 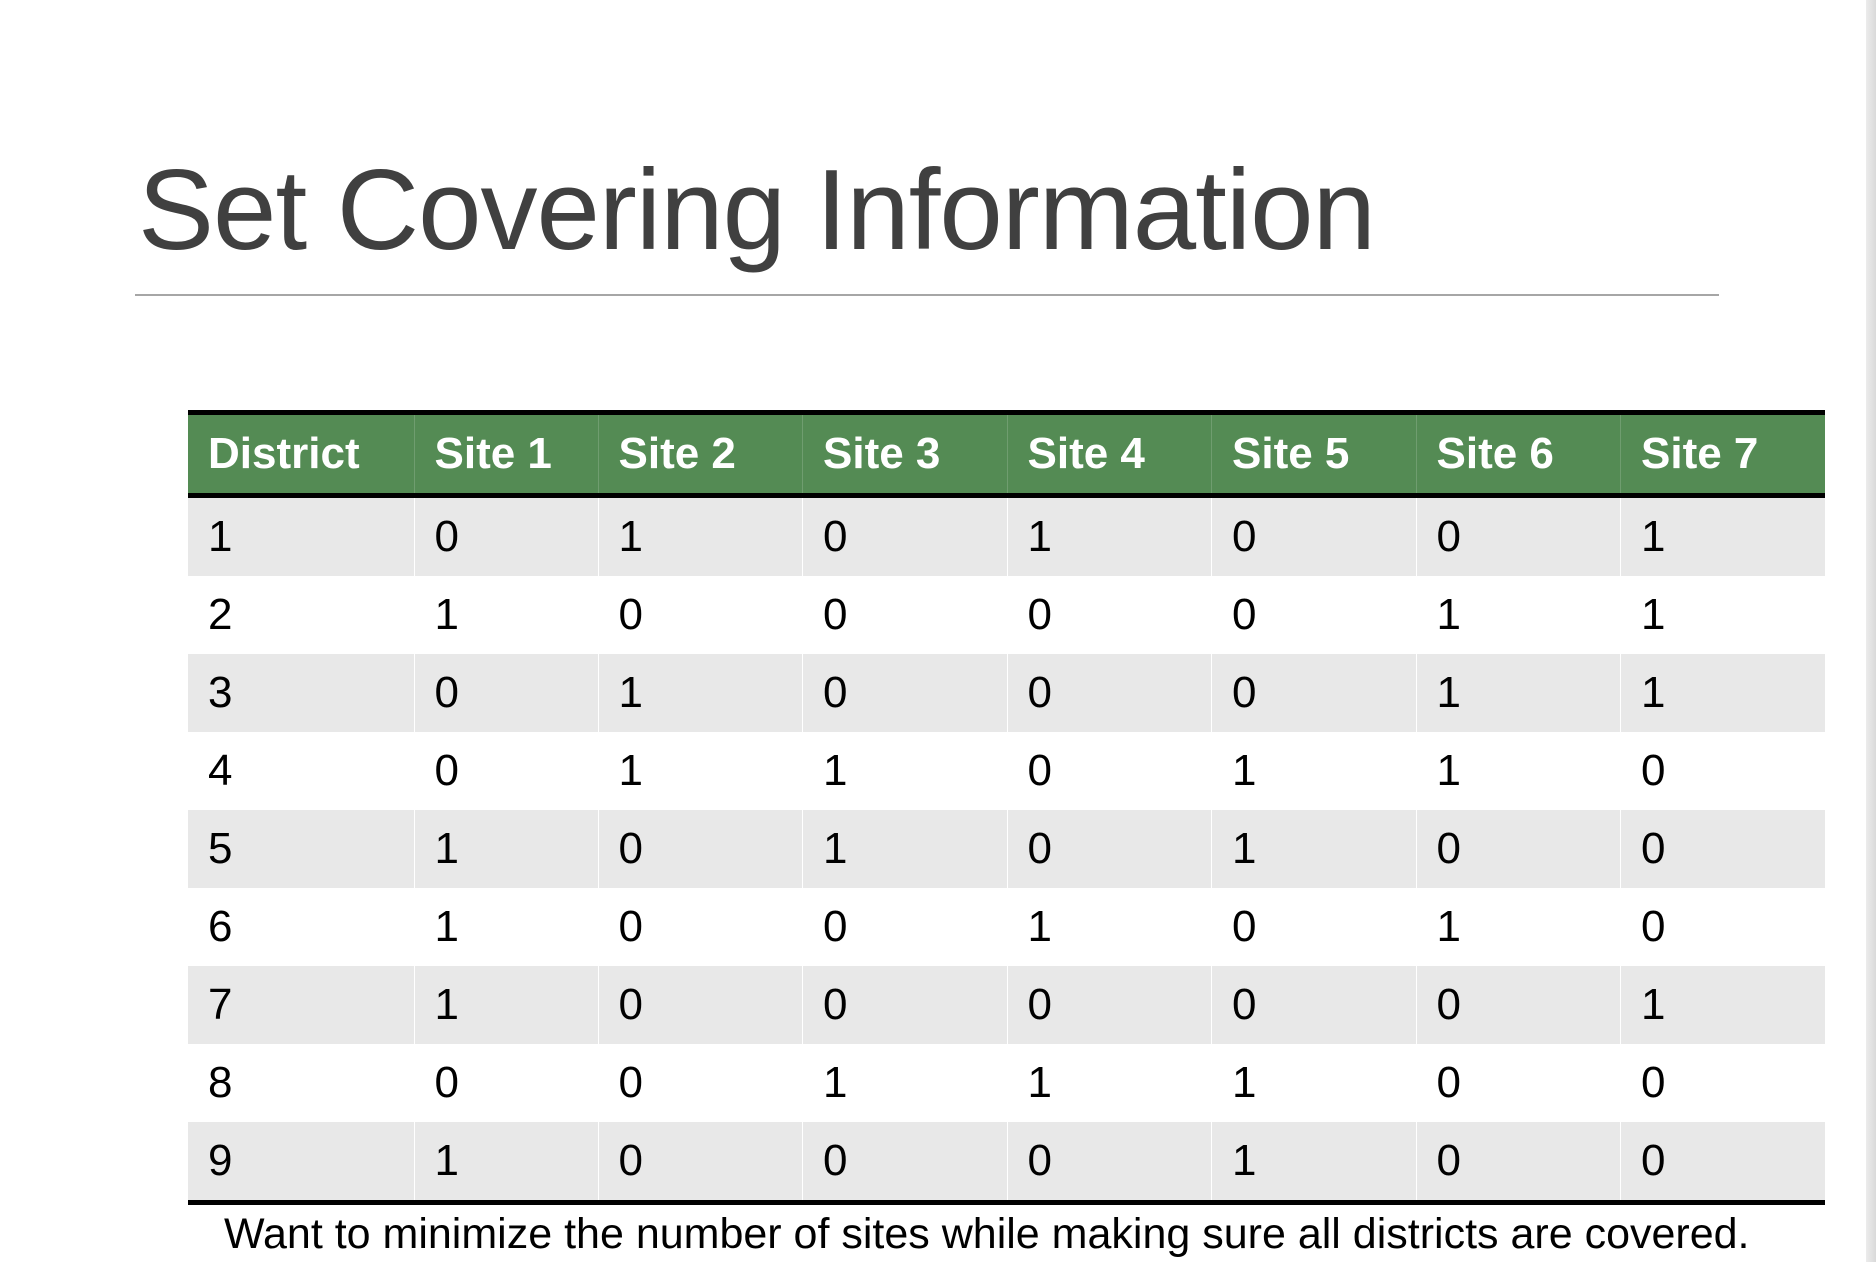 I want to click on district-cell: 7, so click(x=301, y=1005).